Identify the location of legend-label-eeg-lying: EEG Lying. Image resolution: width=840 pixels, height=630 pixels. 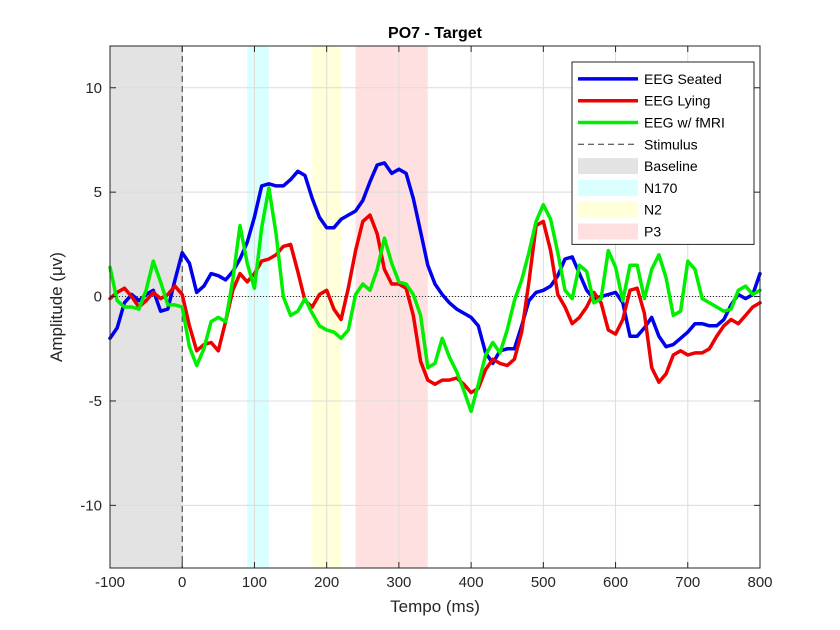
(677, 101).